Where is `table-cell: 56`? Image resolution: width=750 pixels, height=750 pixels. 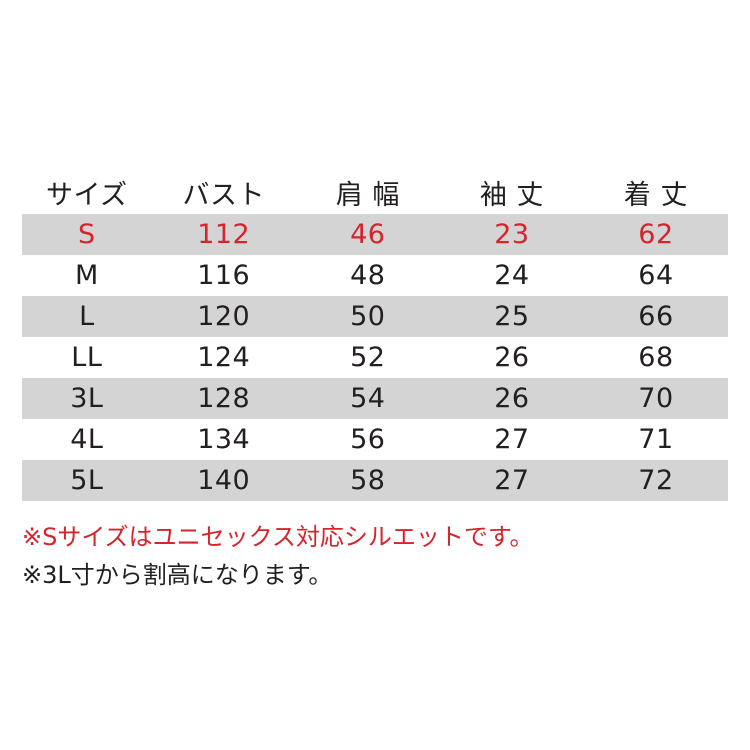 table-cell: 56 is located at coordinates (368, 439).